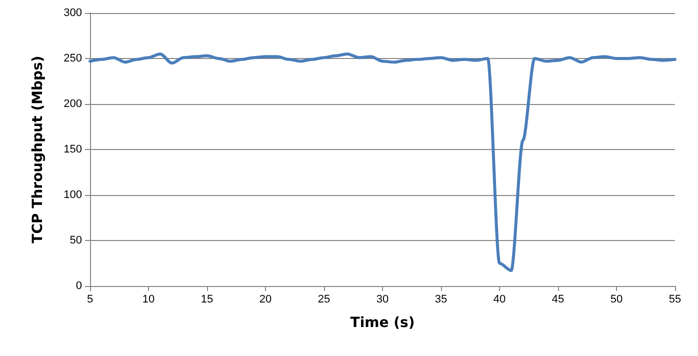  I want to click on x-tick-label: 40, so click(499, 300).